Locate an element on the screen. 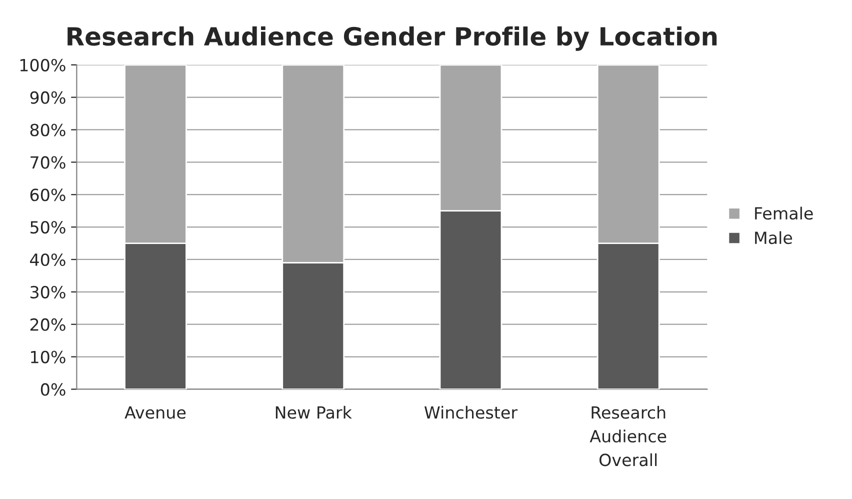  y-tick-label: 90% is located at coordinates (48, 97).